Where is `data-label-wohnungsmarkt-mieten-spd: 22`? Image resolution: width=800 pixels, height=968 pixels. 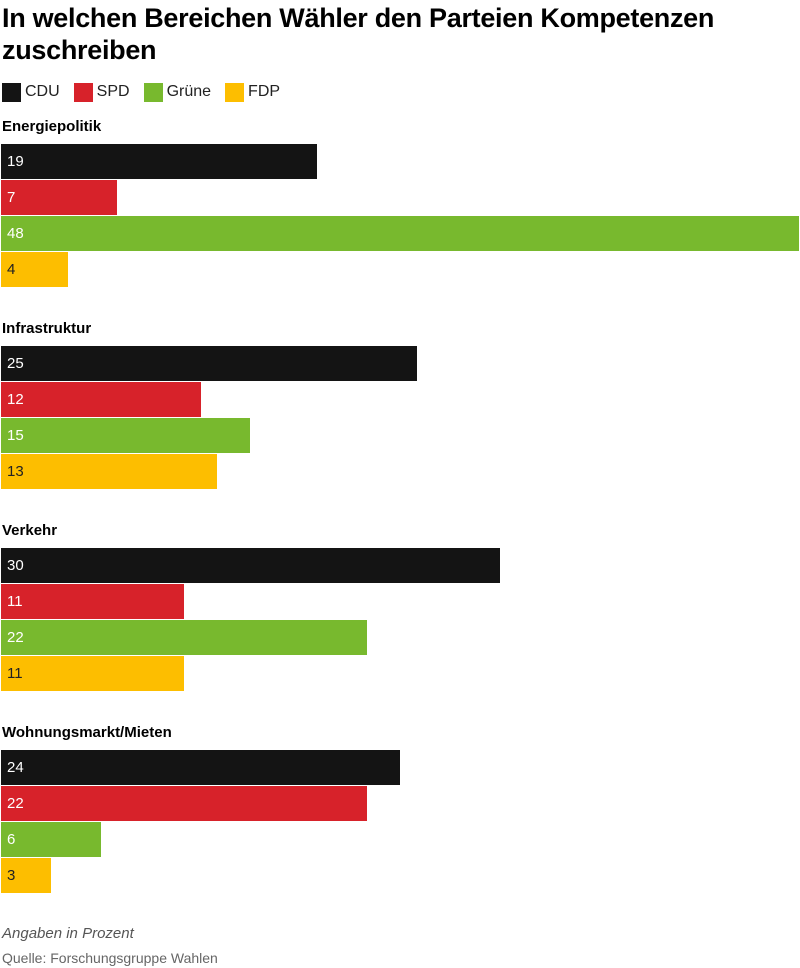
data-label-wohnungsmarkt-mieten-spd: 22 is located at coordinates (15, 803).